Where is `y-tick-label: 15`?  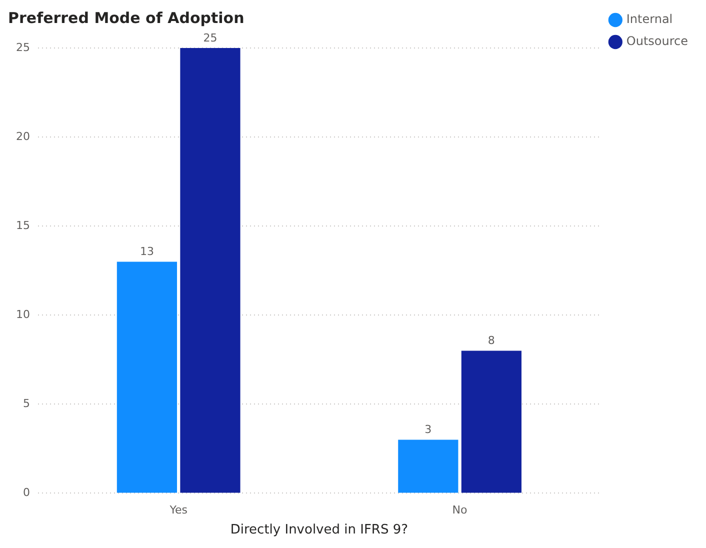
y-tick-label: 15 is located at coordinates (23, 225).